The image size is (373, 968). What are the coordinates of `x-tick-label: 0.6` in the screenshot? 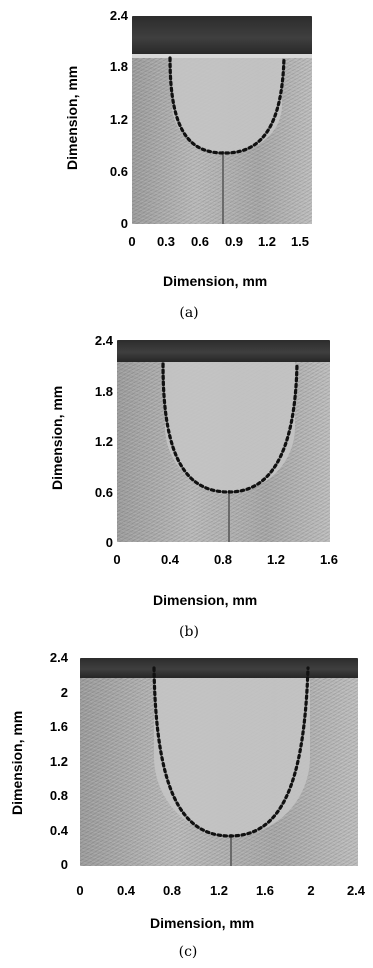 It's located at (200, 241).